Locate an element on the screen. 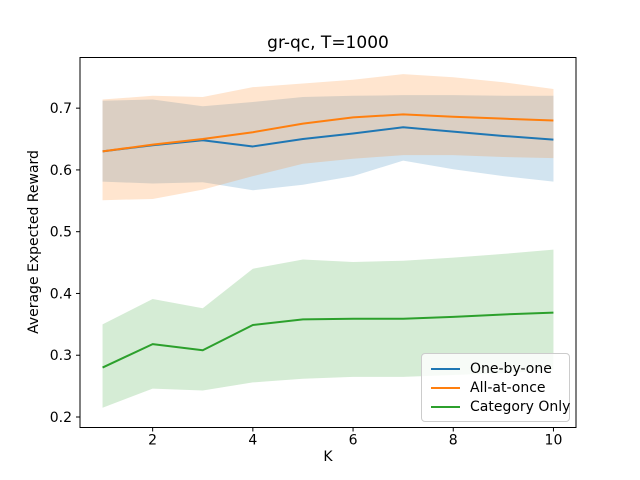  y-tick-label: 0.3 is located at coordinates (61, 356).